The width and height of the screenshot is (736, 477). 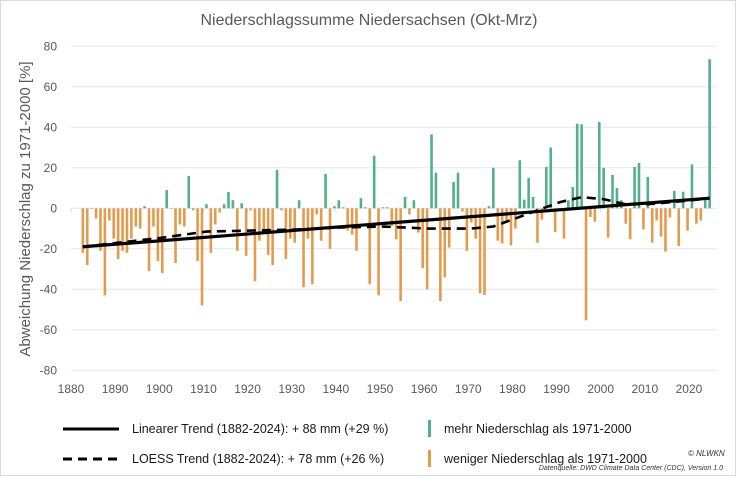 What do you see at coordinates (258, 459) in the screenshot?
I see `legend-loess-label: LOESS Trend (1882-2024): + 78 mm (+26 %)` at bounding box center [258, 459].